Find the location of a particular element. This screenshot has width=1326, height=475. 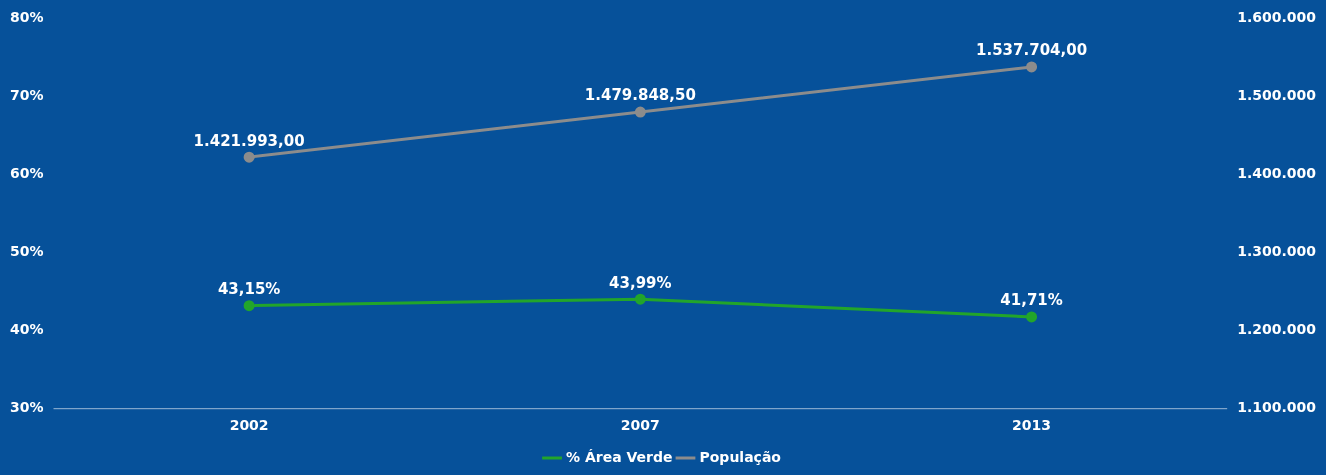

y2-tick-label: 1.500.000 is located at coordinates (1277, 95).